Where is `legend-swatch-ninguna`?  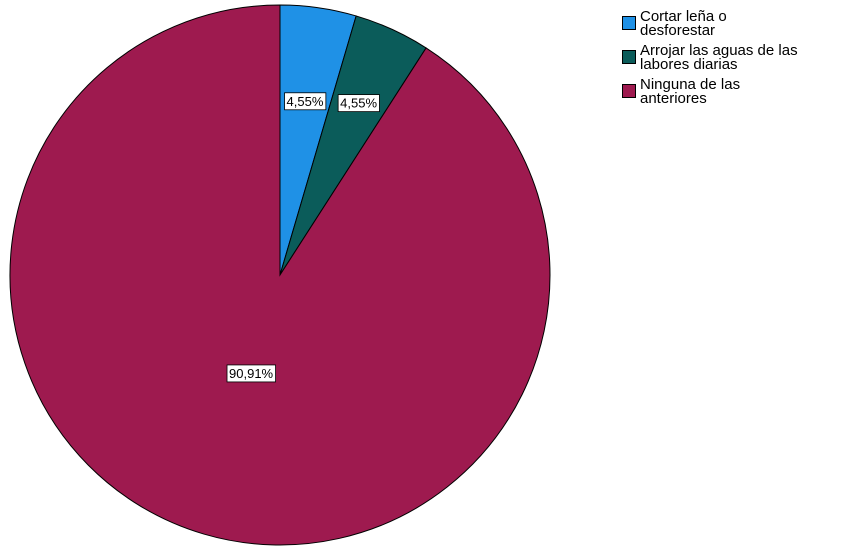
legend-swatch-ninguna is located at coordinates (629, 91).